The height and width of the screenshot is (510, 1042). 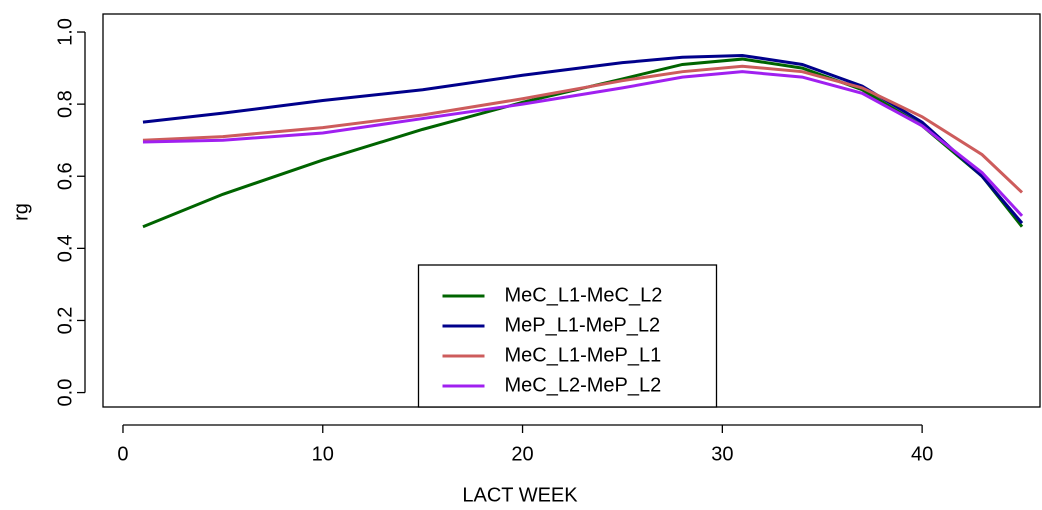 I want to click on x-tick-label: 0, so click(x=122, y=454).